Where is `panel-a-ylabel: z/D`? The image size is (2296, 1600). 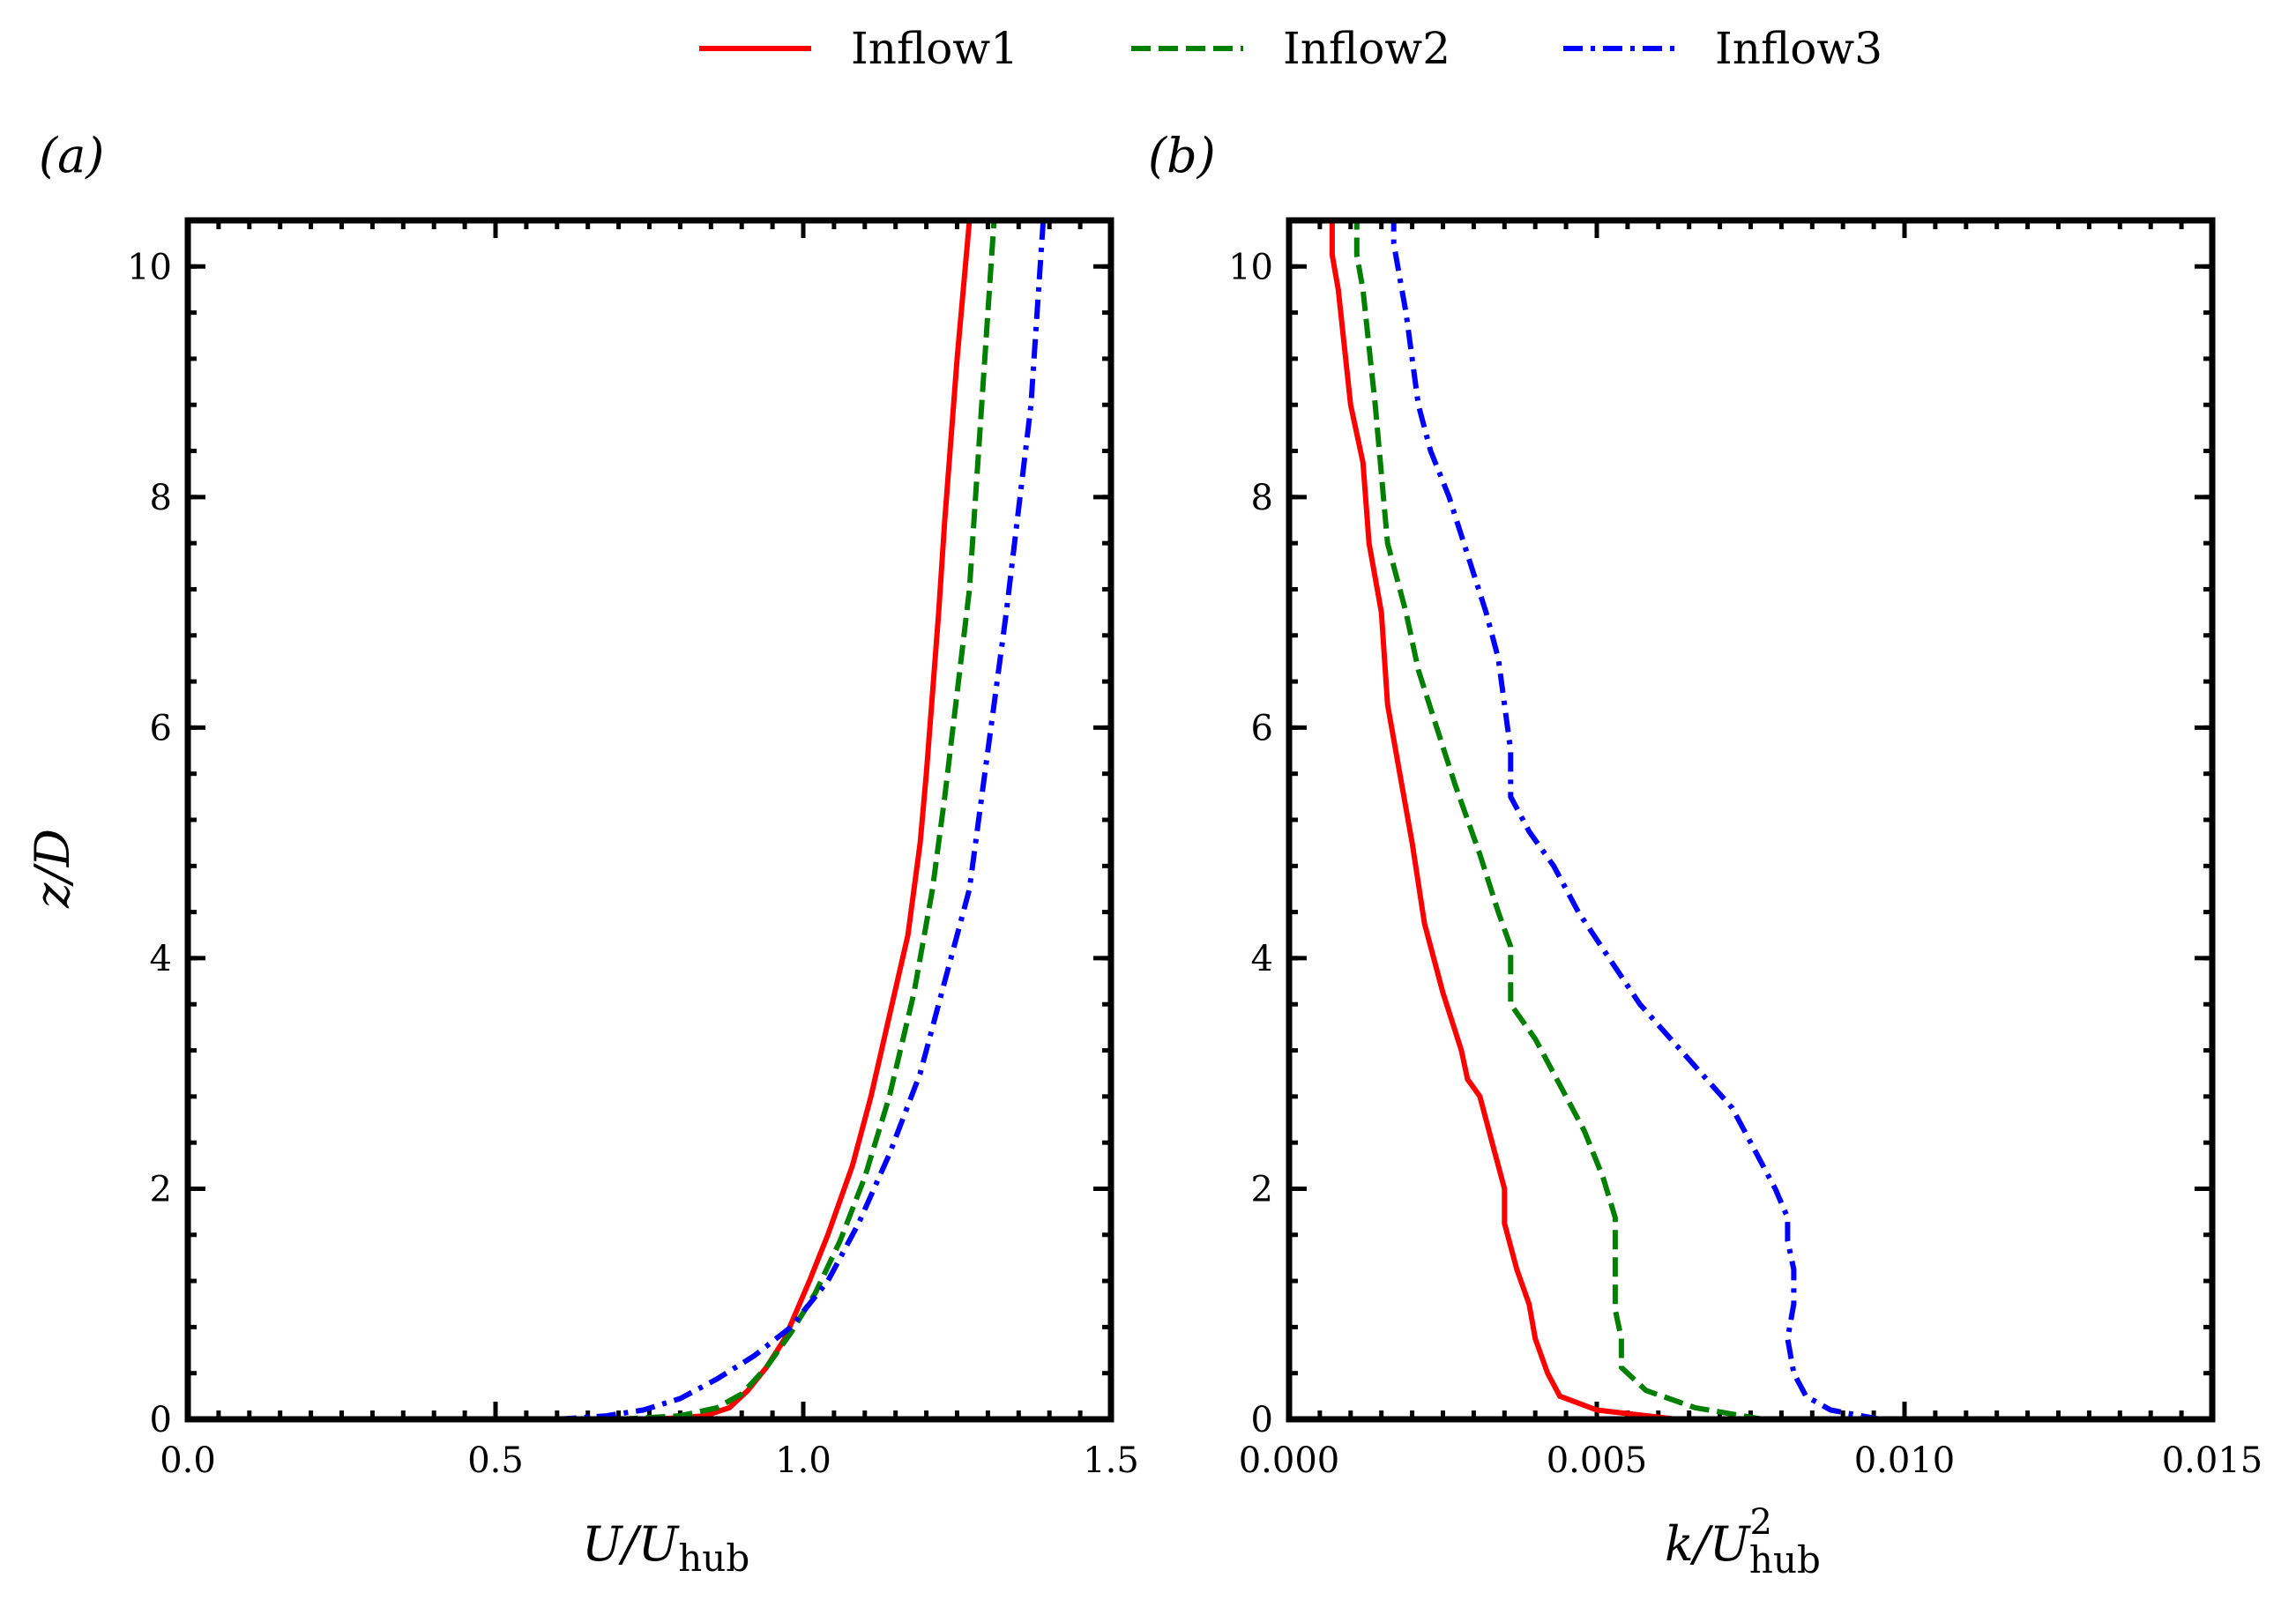 panel-a-ylabel: z/D is located at coordinates (52, 869).